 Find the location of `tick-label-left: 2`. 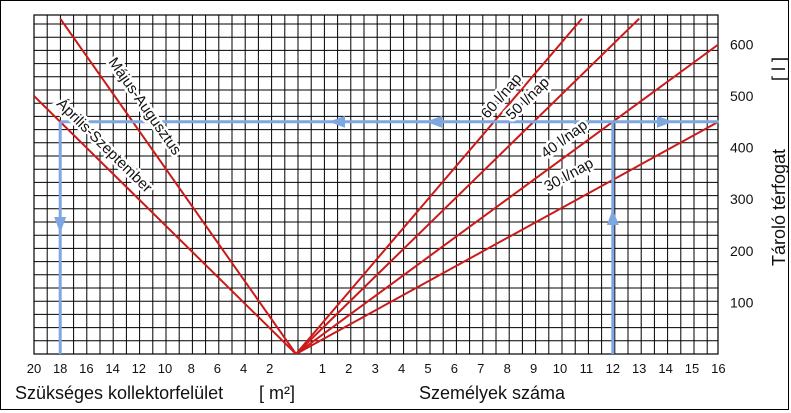

tick-label-left: 2 is located at coordinates (269, 368).